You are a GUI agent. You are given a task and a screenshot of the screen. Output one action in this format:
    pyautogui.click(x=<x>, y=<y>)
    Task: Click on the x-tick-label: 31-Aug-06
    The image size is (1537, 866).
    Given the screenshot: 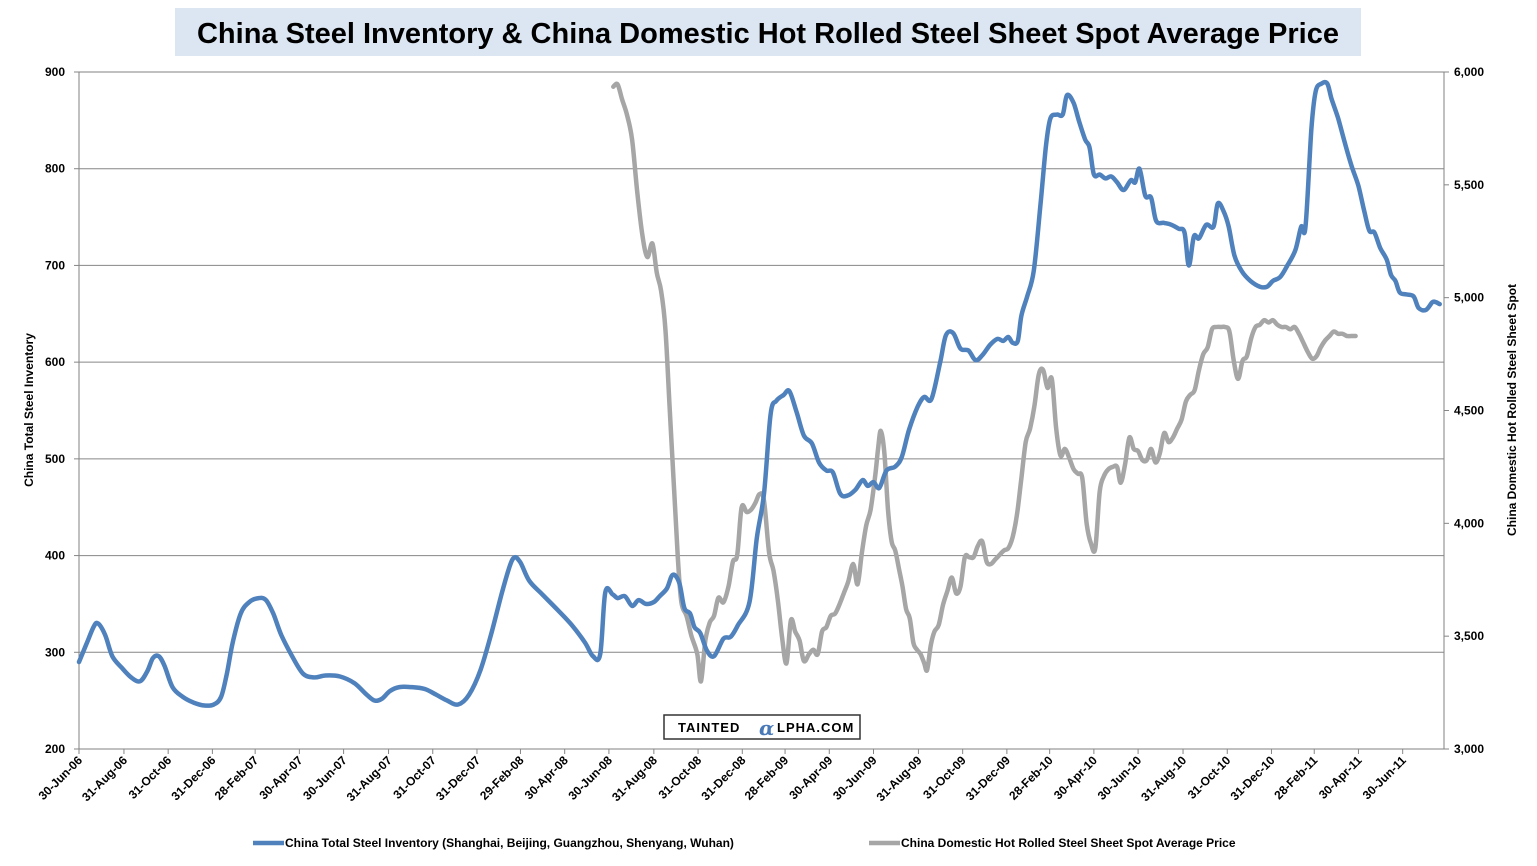 What is the action you would take?
    pyautogui.click(x=104, y=778)
    